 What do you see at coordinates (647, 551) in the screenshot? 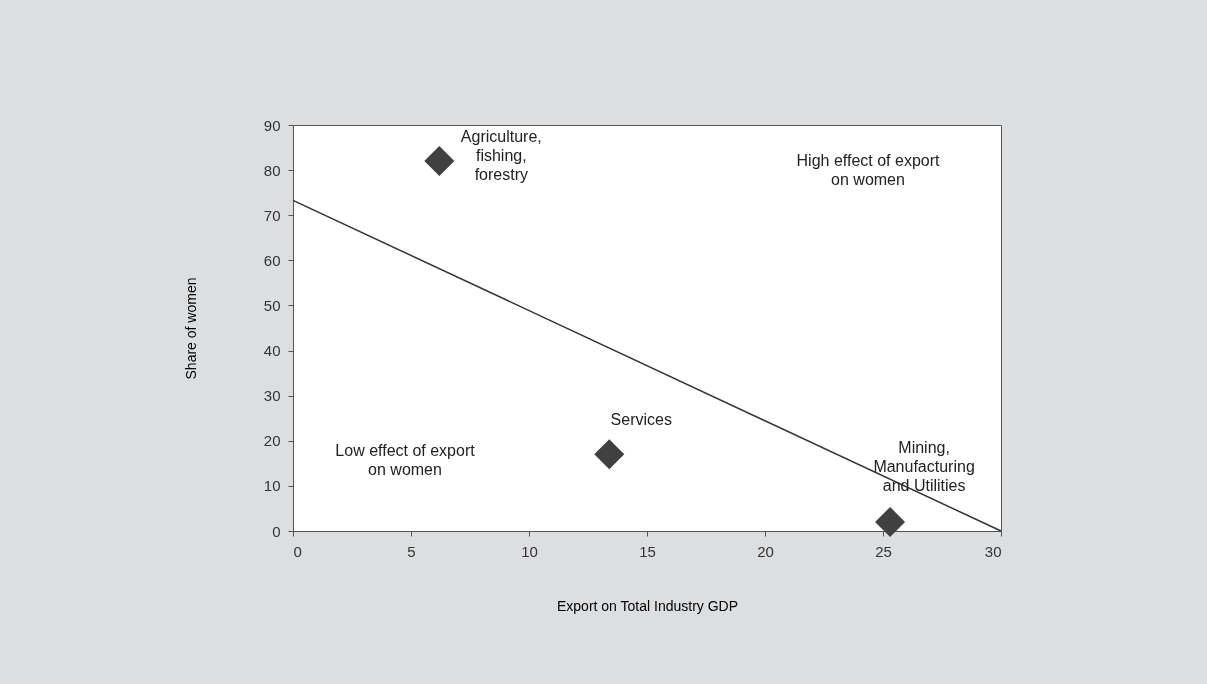
I see `x-tick-label: 15` at bounding box center [647, 551].